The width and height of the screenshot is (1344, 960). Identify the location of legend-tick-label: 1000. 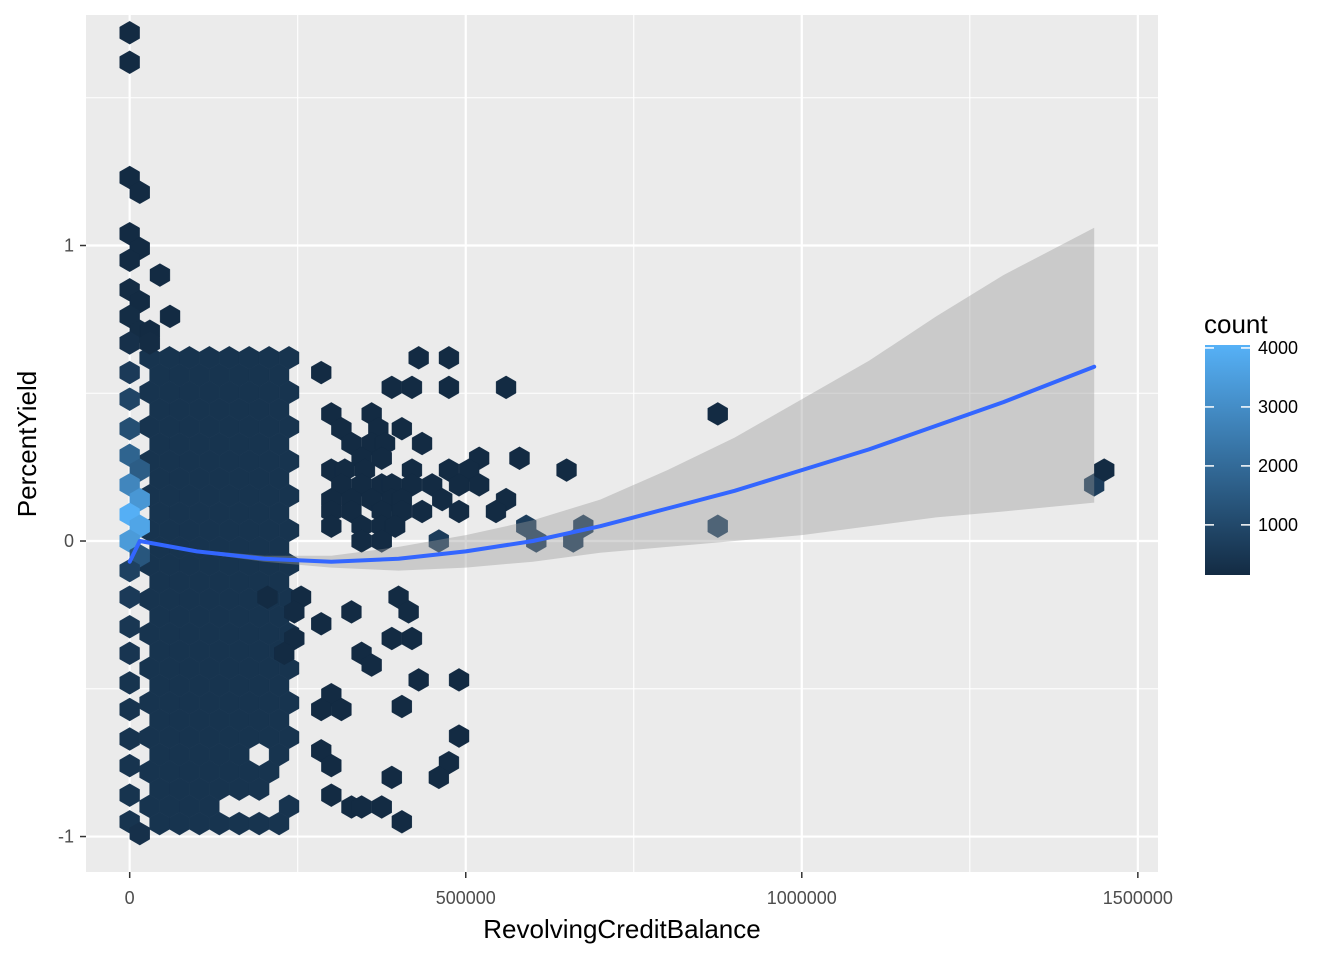
(1278, 525).